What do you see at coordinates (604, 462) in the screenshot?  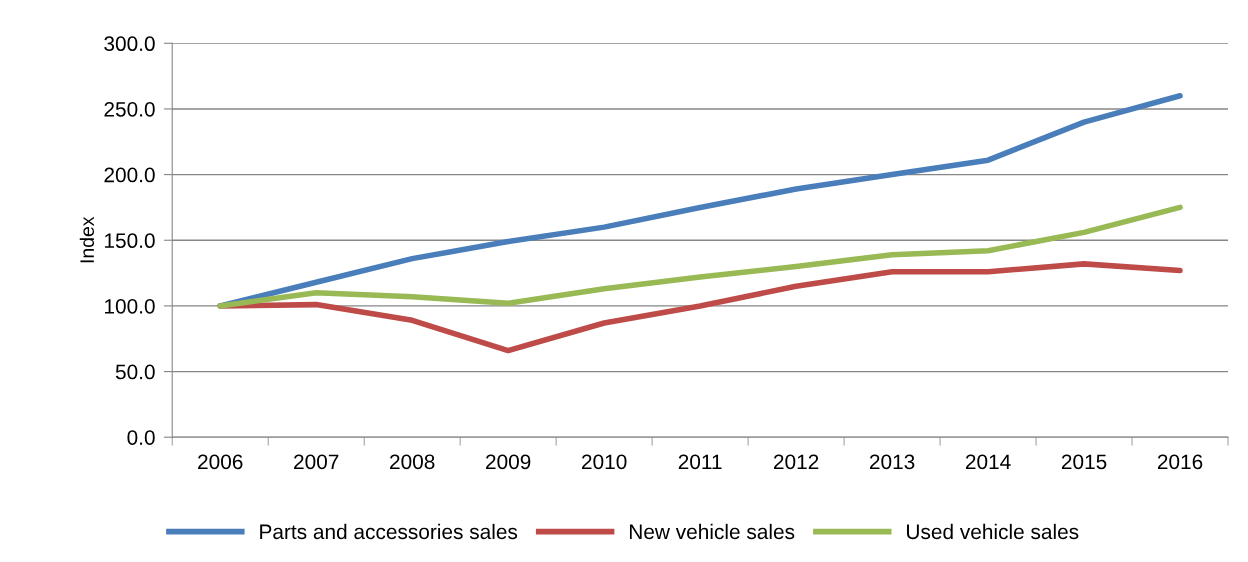 I see `x-tick-label: 2010` at bounding box center [604, 462].